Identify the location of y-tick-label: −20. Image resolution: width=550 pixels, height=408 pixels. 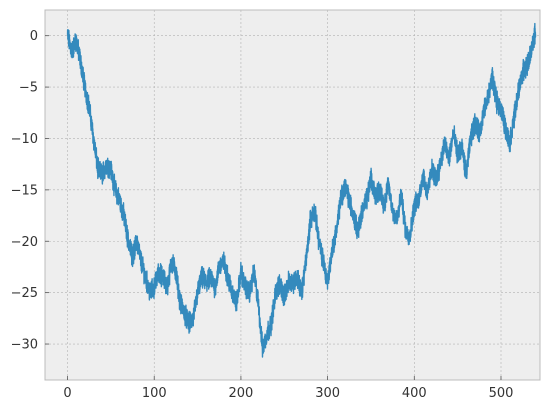
(24, 242).